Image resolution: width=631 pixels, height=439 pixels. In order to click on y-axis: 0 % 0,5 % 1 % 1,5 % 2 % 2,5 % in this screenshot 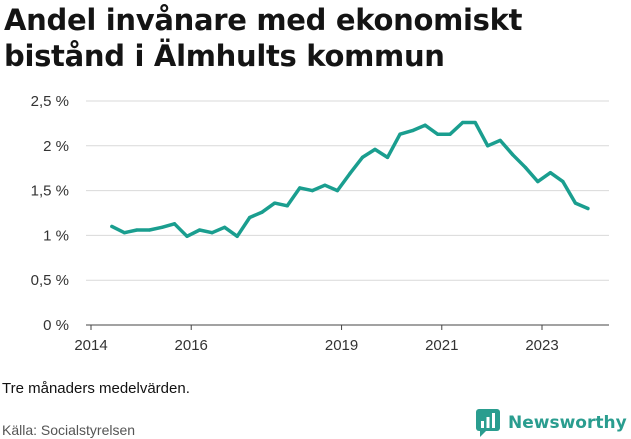, I will do `click(50, 213)`.